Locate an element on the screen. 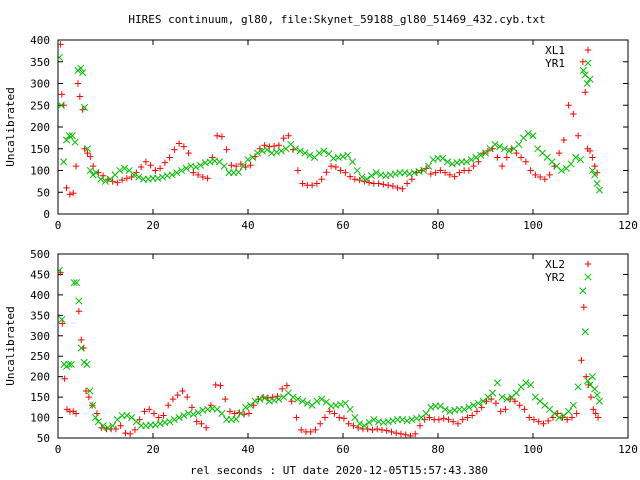 The width and height of the screenshot is (640, 480). x-tick-label: 60 is located at coordinates (342, 225).